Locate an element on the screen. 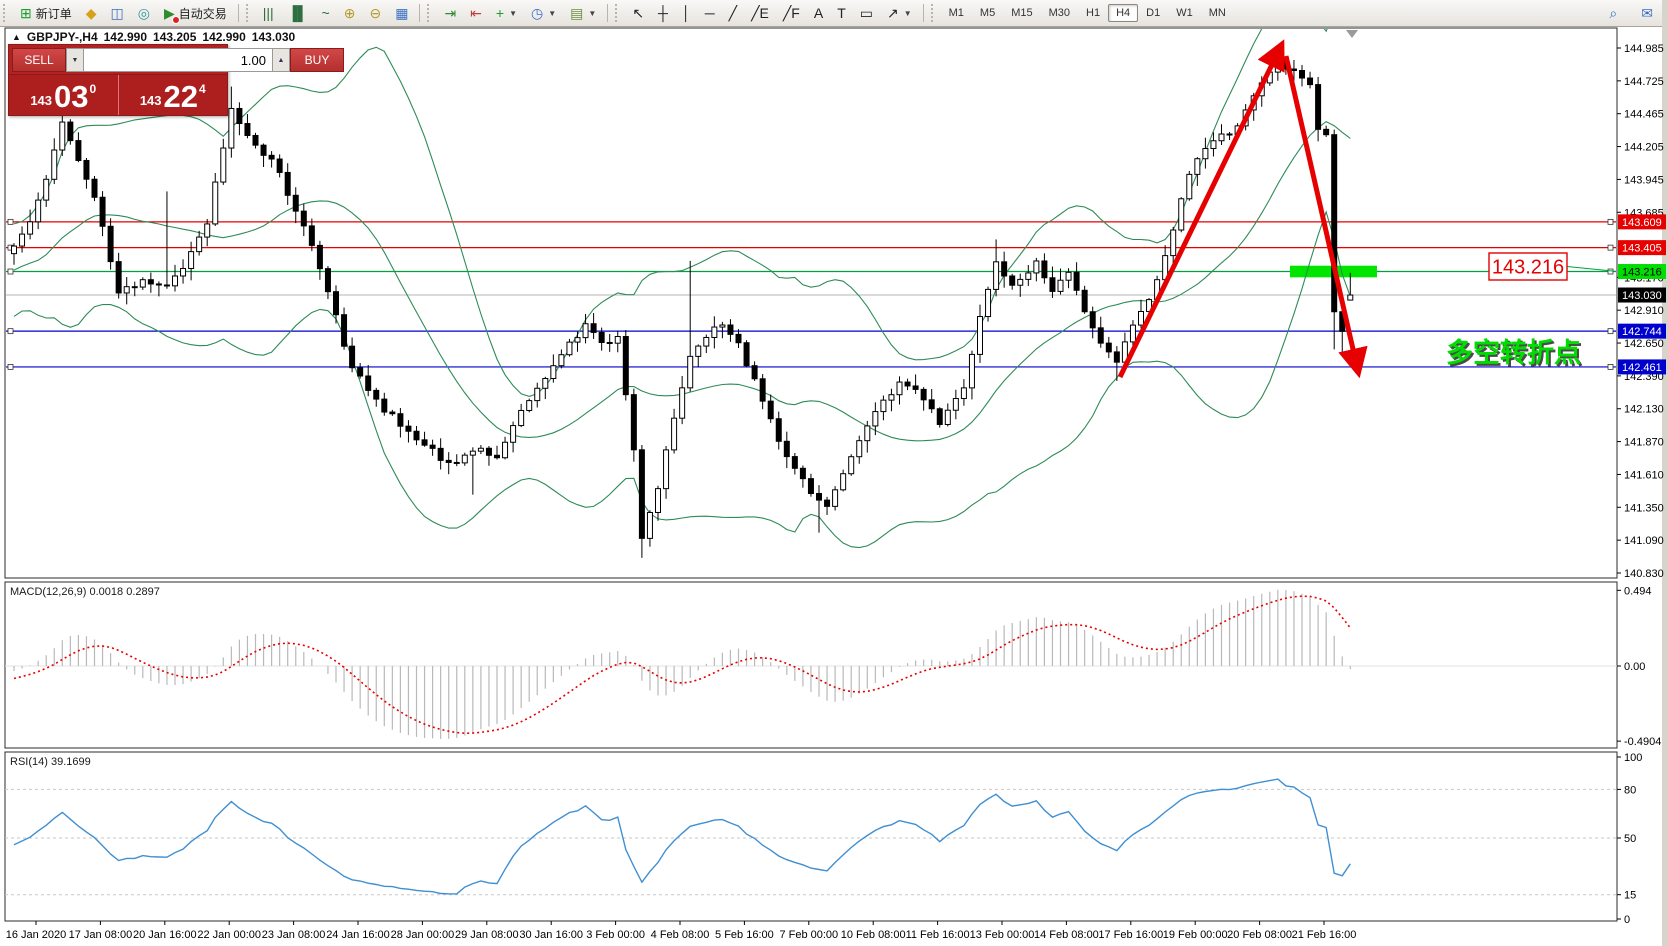 This screenshot has height=946, width=1668. toolbar-right-group: ⌕ ✉ is located at coordinates (1631, 13).